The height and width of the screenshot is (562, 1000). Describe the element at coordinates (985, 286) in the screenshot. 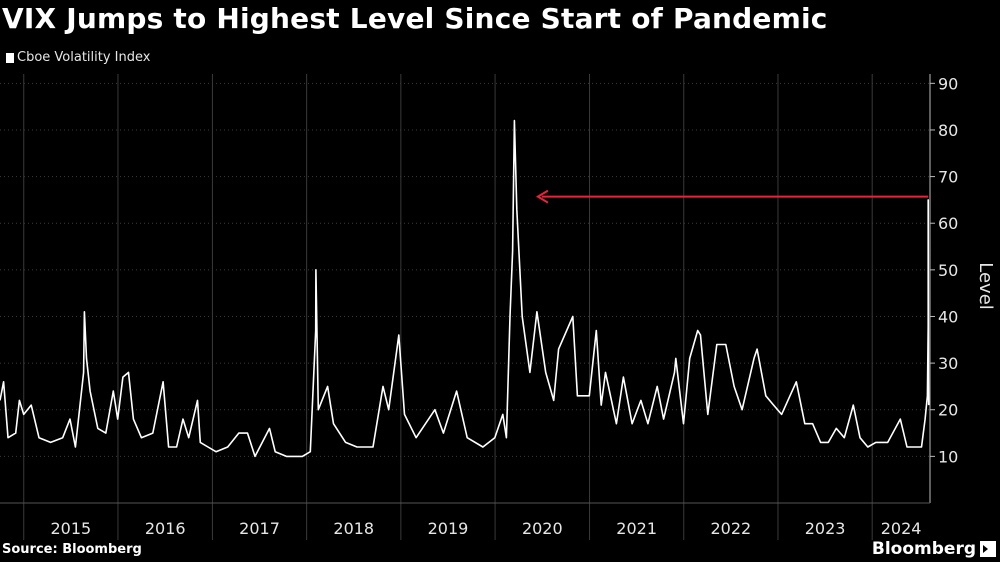

I see `y-axis-title: Level` at that location.